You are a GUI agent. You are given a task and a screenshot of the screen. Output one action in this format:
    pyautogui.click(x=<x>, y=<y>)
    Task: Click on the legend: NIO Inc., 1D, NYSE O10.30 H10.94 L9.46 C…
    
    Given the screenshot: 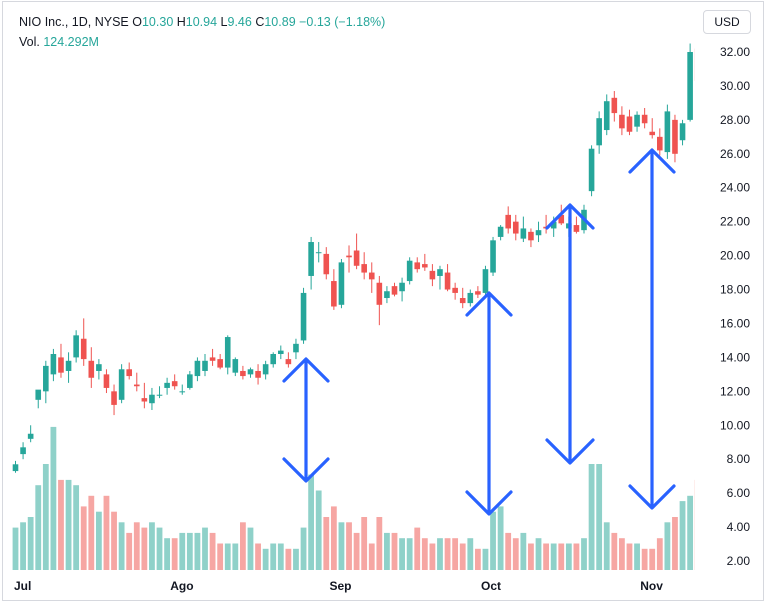 What is the action you would take?
    pyautogui.click(x=202, y=32)
    